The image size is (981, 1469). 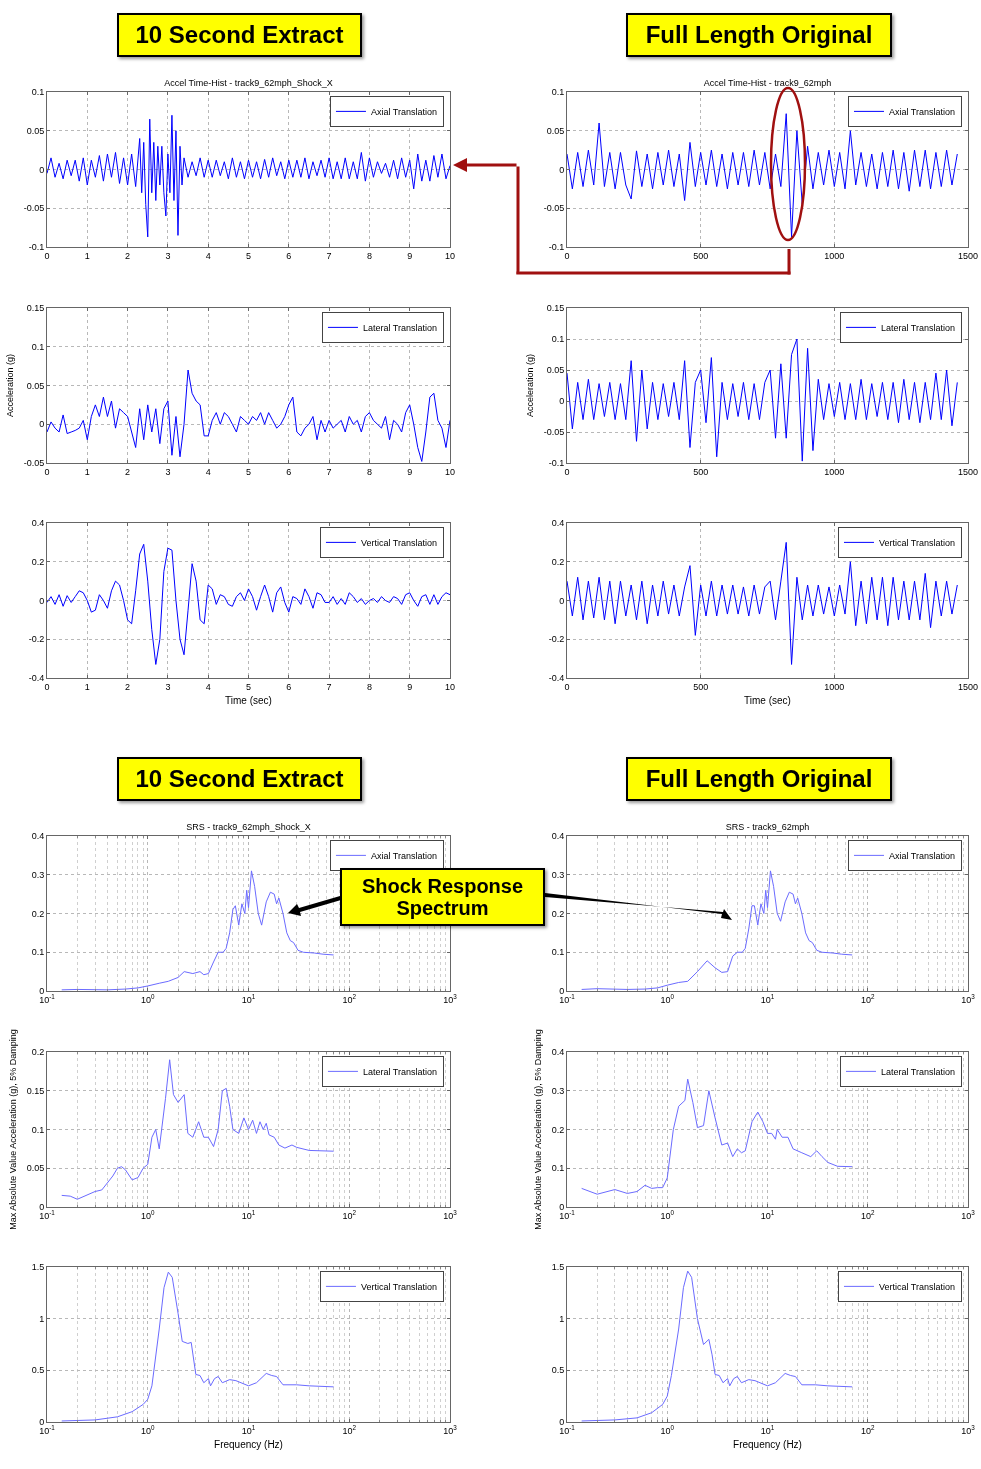 I want to click on y-tick-label: -0.2, so click(x=556, y=639).